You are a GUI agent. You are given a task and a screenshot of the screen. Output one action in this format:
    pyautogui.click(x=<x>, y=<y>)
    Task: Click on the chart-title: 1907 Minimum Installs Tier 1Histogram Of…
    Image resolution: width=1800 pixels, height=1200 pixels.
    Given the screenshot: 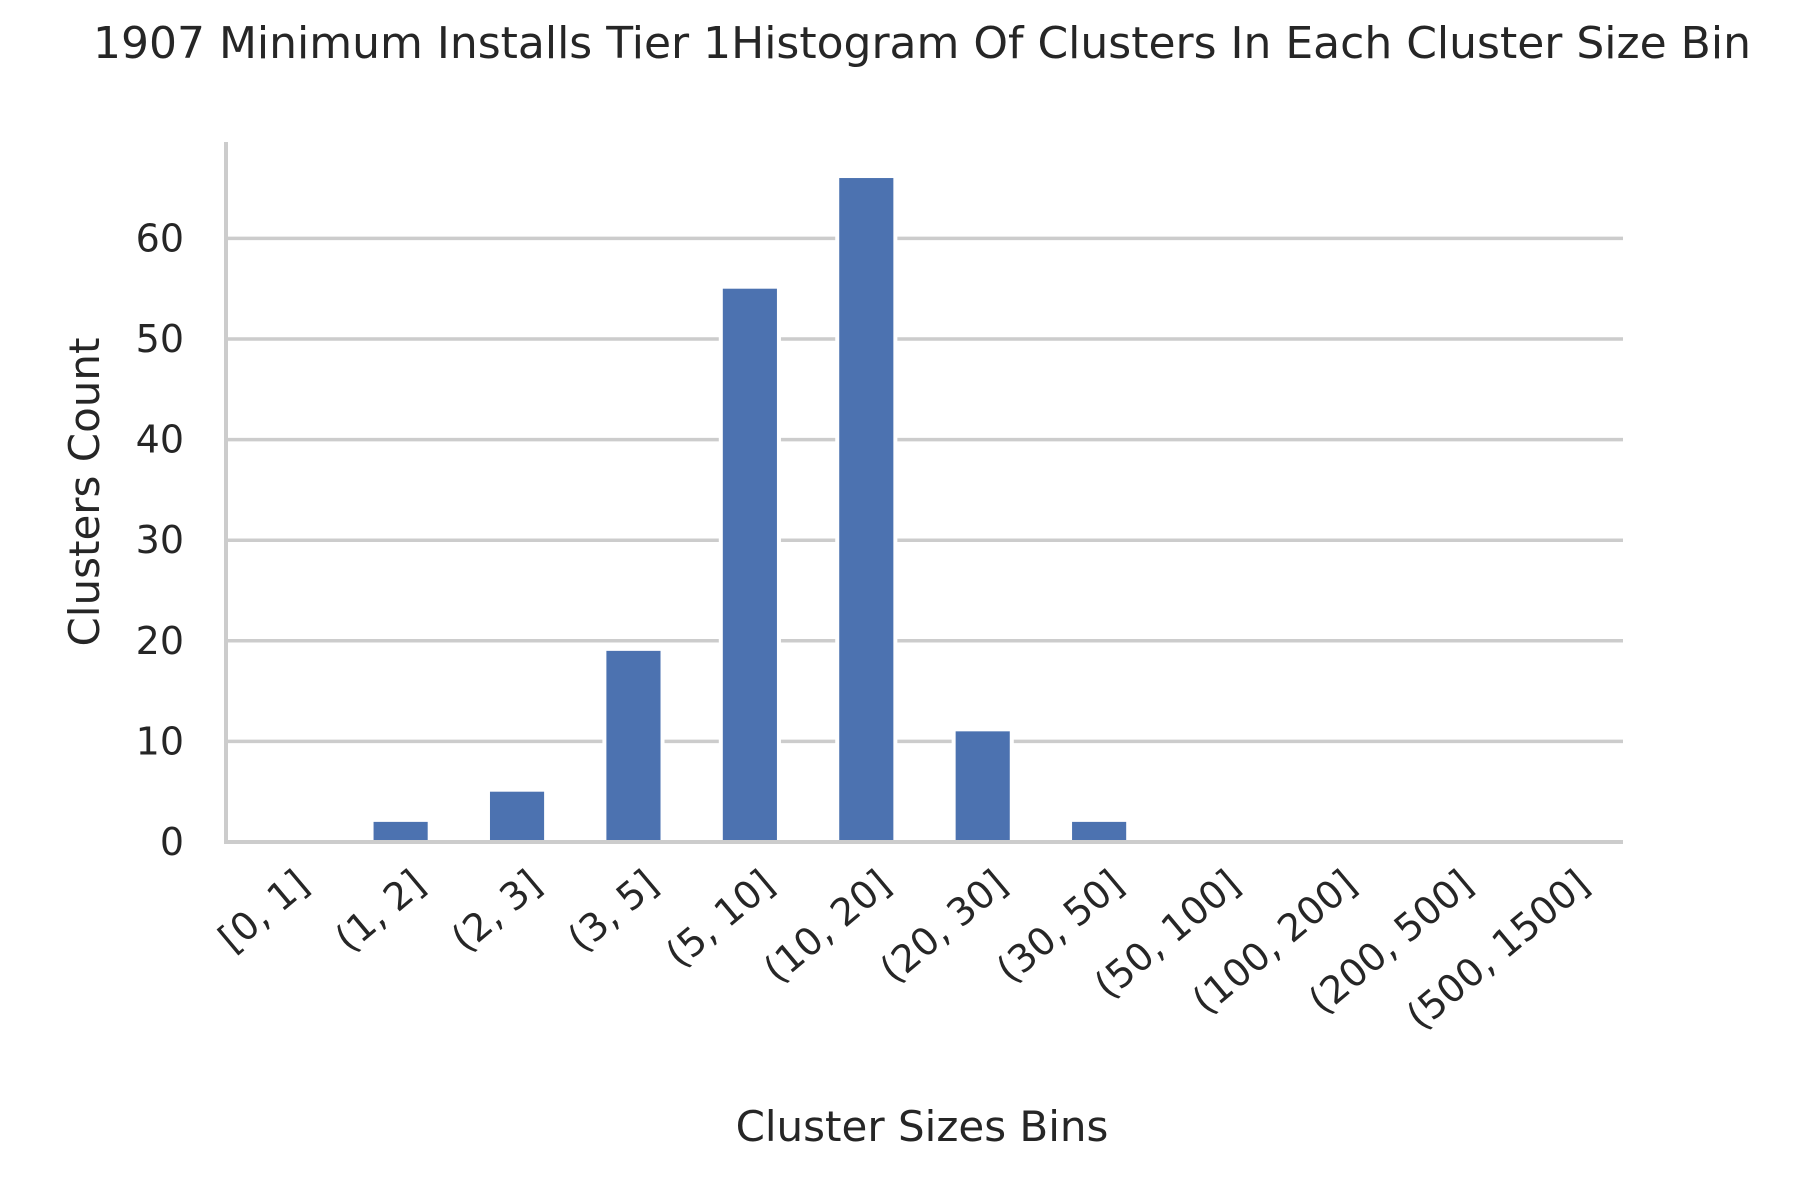 What is the action you would take?
    pyautogui.click(x=922, y=43)
    